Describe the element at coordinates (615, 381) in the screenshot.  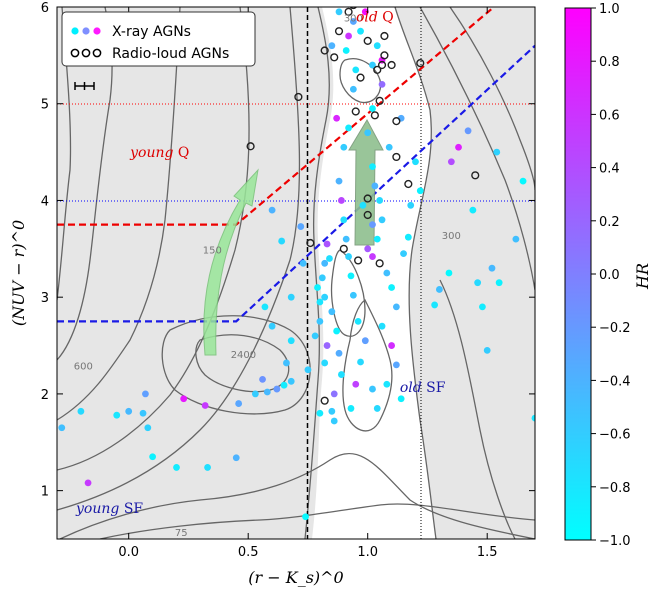
I see `colorbar-tick-label: −0.4` at that location.